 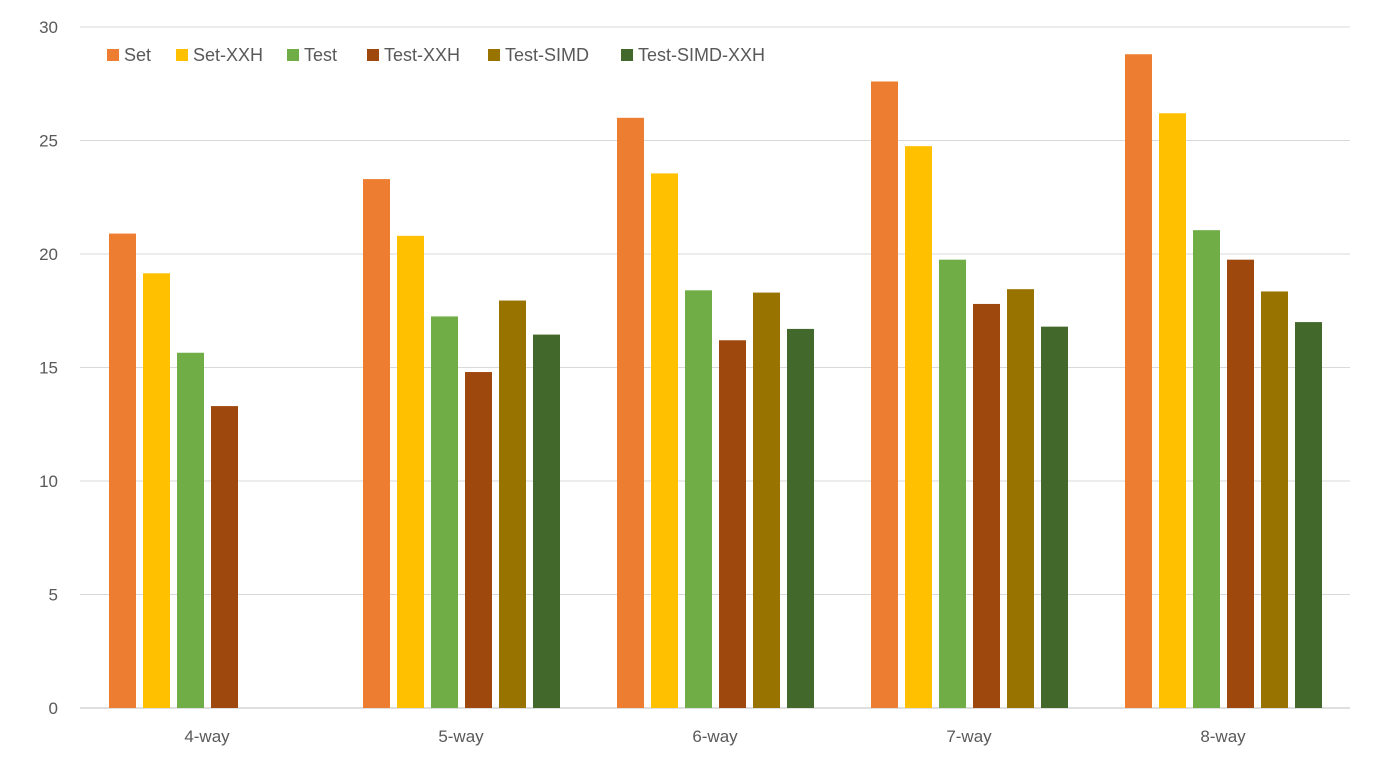 I want to click on bar-set-7-way, so click(x=884, y=395).